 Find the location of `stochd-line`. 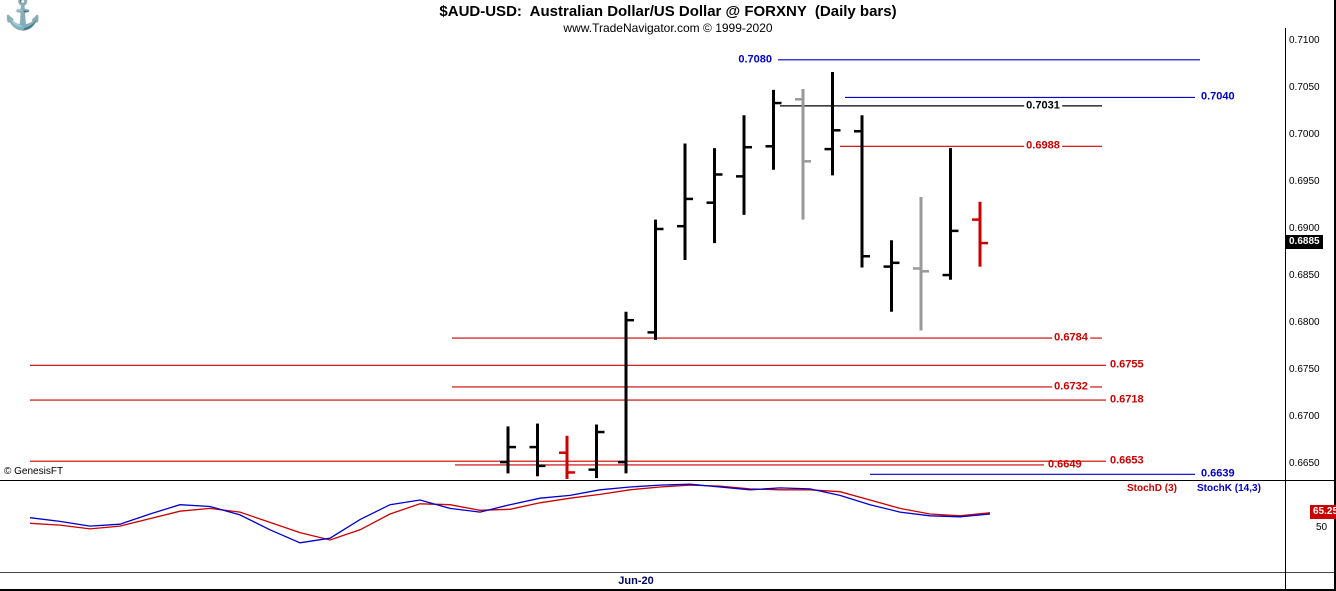

stochd-line is located at coordinates (510, 512).